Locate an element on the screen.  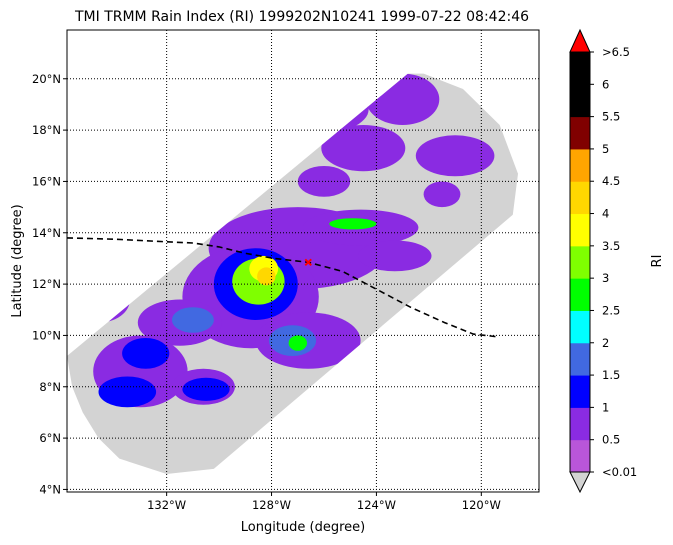
colorbar-tick-label: 3 is located at coordinates (605, 278).